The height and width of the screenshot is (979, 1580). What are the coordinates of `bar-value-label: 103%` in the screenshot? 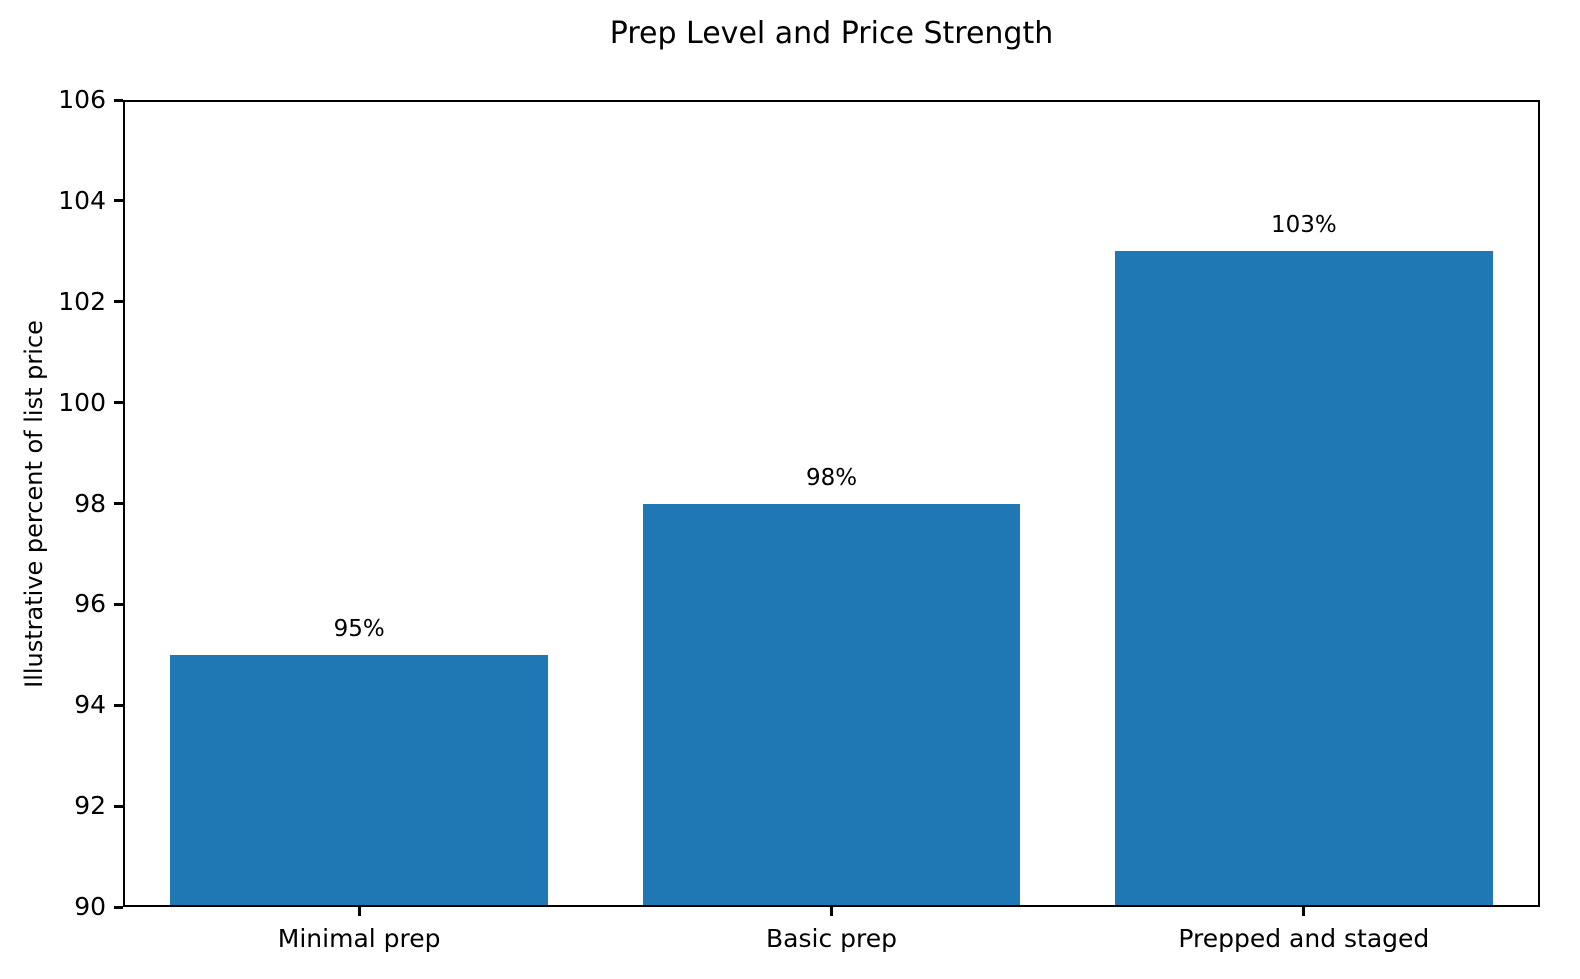 It's located at (1303, 225).